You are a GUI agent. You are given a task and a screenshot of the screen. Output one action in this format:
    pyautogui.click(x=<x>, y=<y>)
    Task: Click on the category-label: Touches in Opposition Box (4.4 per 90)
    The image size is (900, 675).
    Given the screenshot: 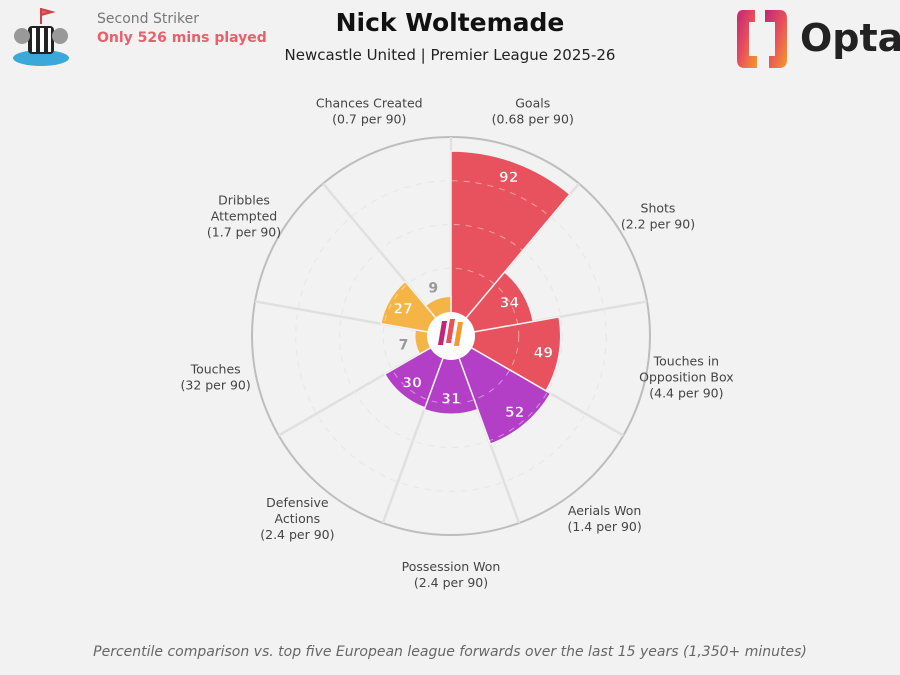 What is the action you would take?
    pyautogui.click(x=686, y=377)
    